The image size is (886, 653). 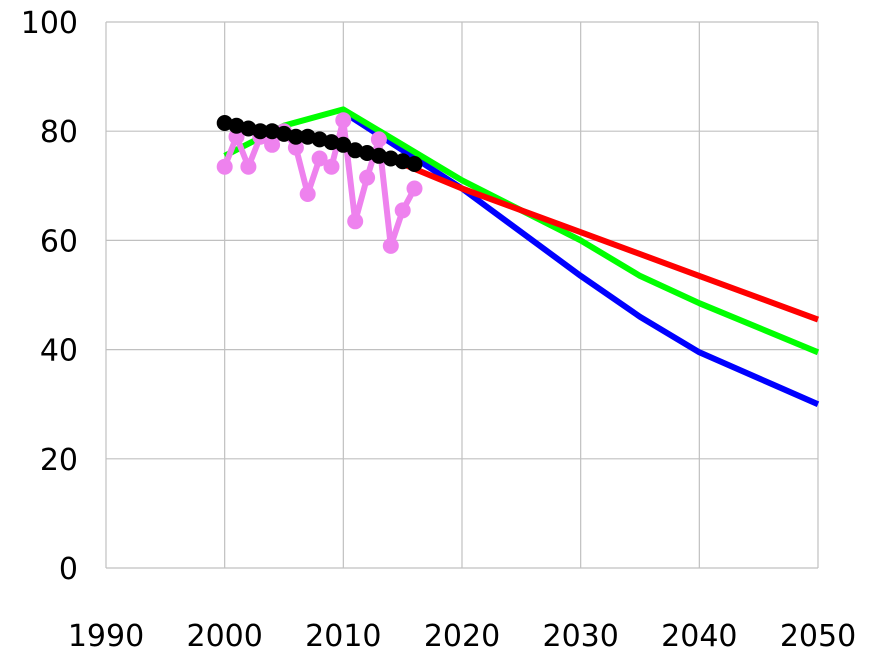 I want to click on y-tick-label: 20, so click(x=59, y=460).